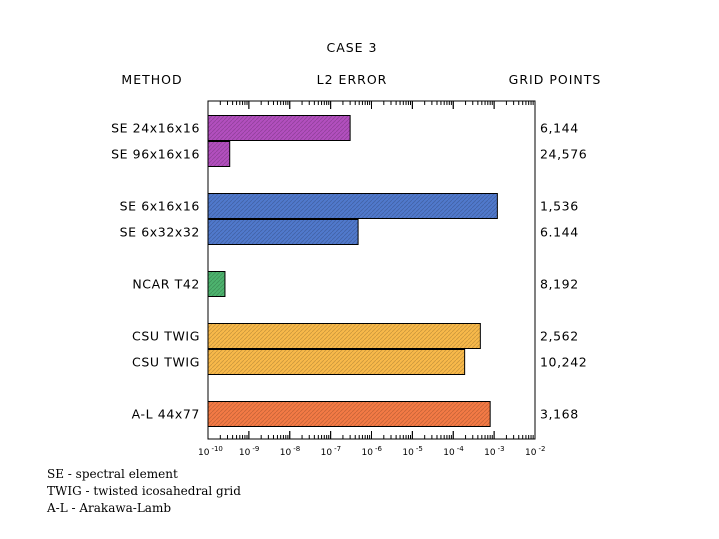  I want to click on grid-points-label: 1,536, so click(559, 206).